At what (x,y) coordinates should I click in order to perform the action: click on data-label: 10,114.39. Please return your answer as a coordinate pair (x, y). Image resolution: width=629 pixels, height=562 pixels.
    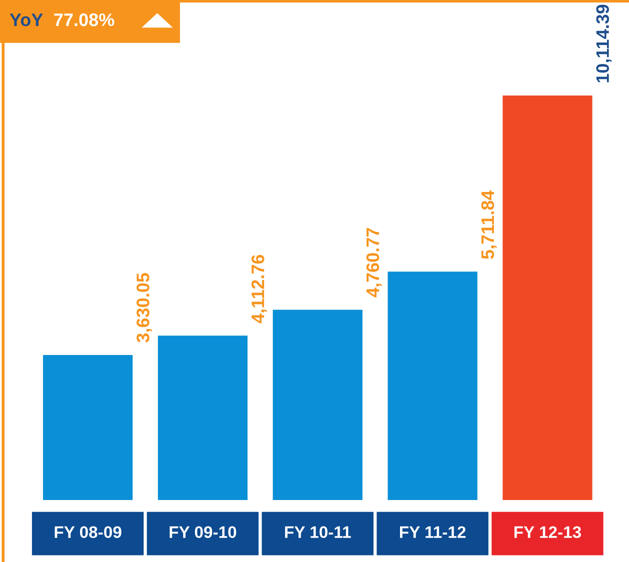
    Looking at the image, I should click on (604, 43).